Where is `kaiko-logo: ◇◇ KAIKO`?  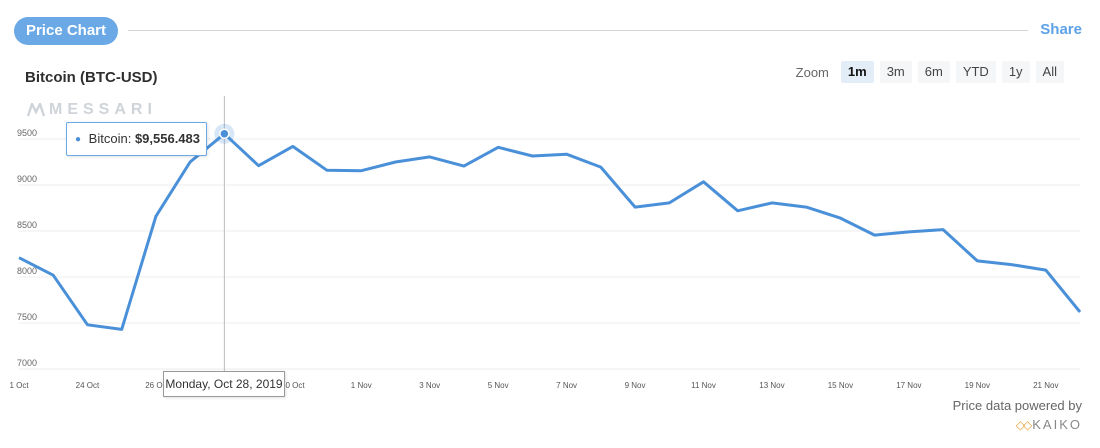
kaiko-logo: ◇◇ KAIKO is located at coordinates (1049, 424).